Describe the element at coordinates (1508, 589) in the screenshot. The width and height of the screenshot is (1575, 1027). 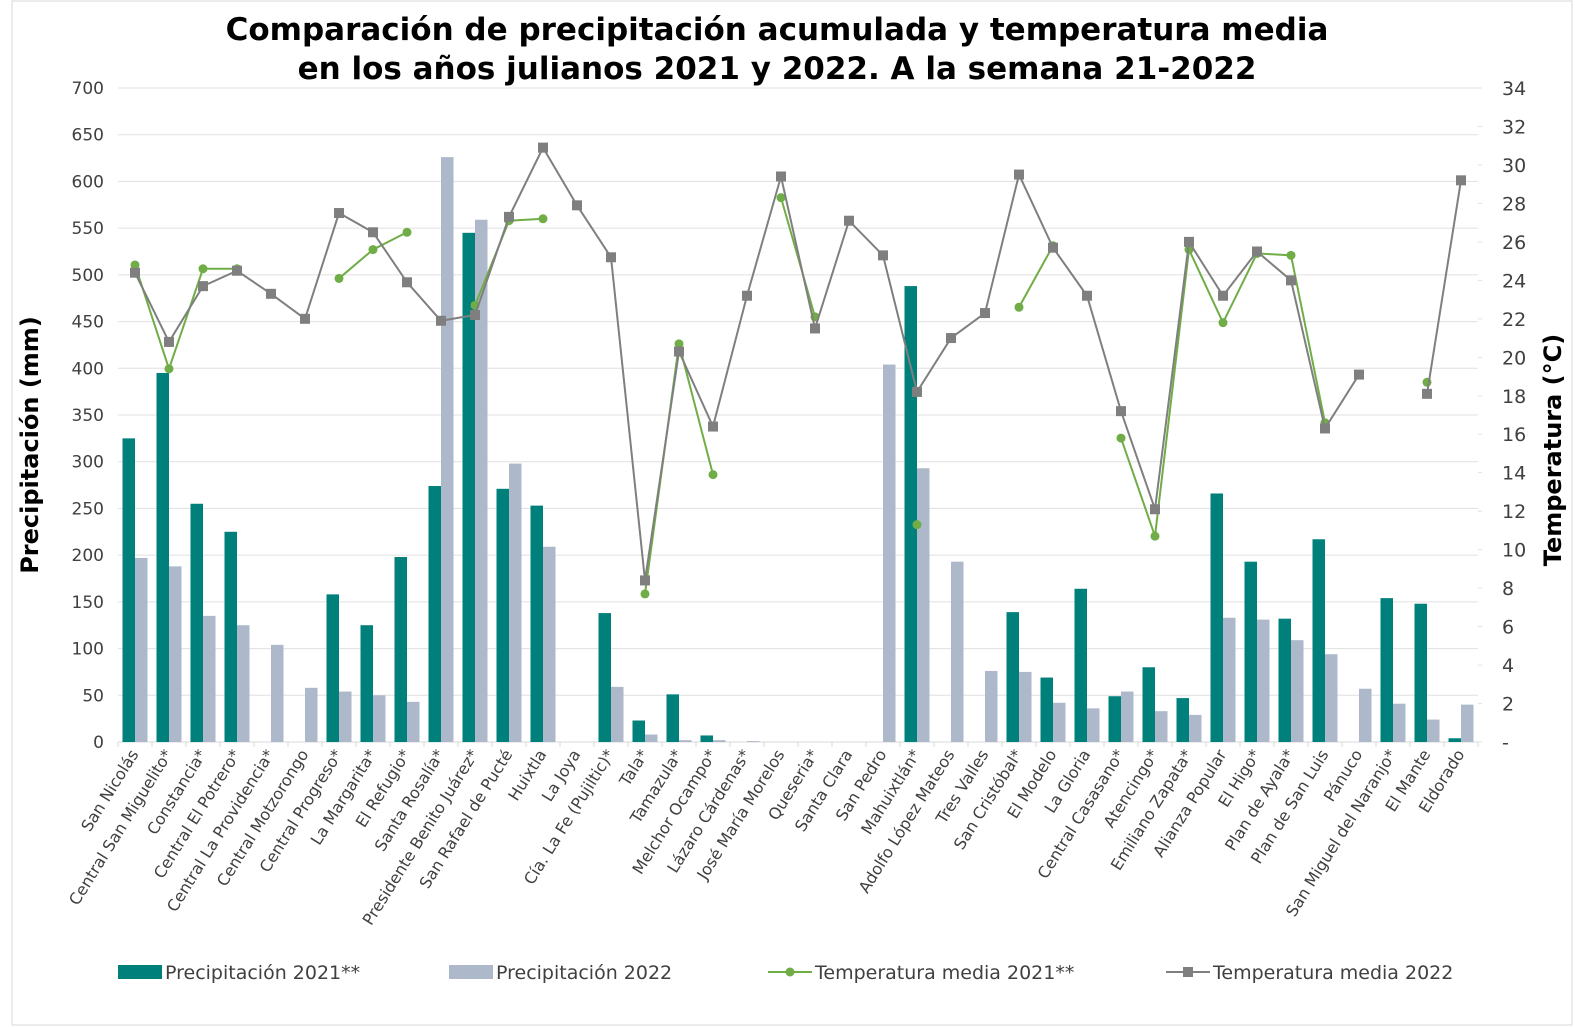
I see `y2-tick-label: 8` at that location.